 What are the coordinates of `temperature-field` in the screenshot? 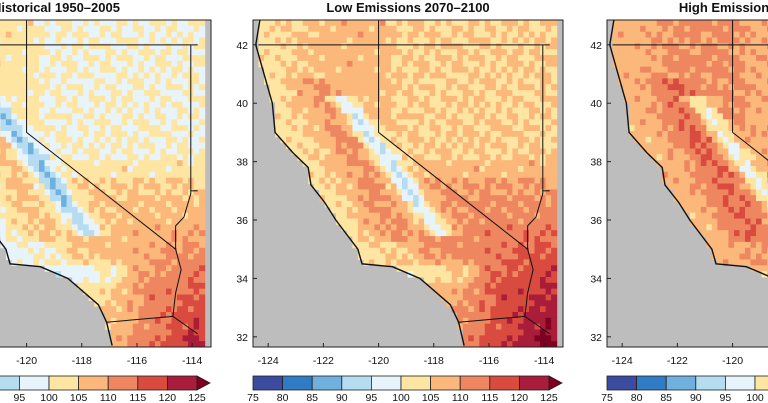 It's located at (690, 149).